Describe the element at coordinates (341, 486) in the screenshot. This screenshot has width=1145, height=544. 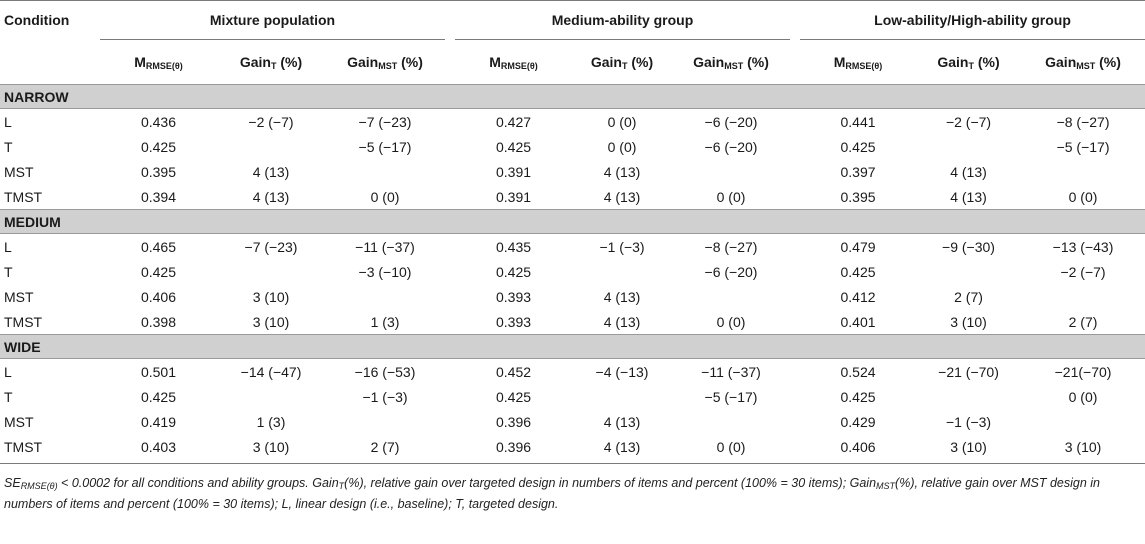
I see `footnote-part1-sub: T` at that location.